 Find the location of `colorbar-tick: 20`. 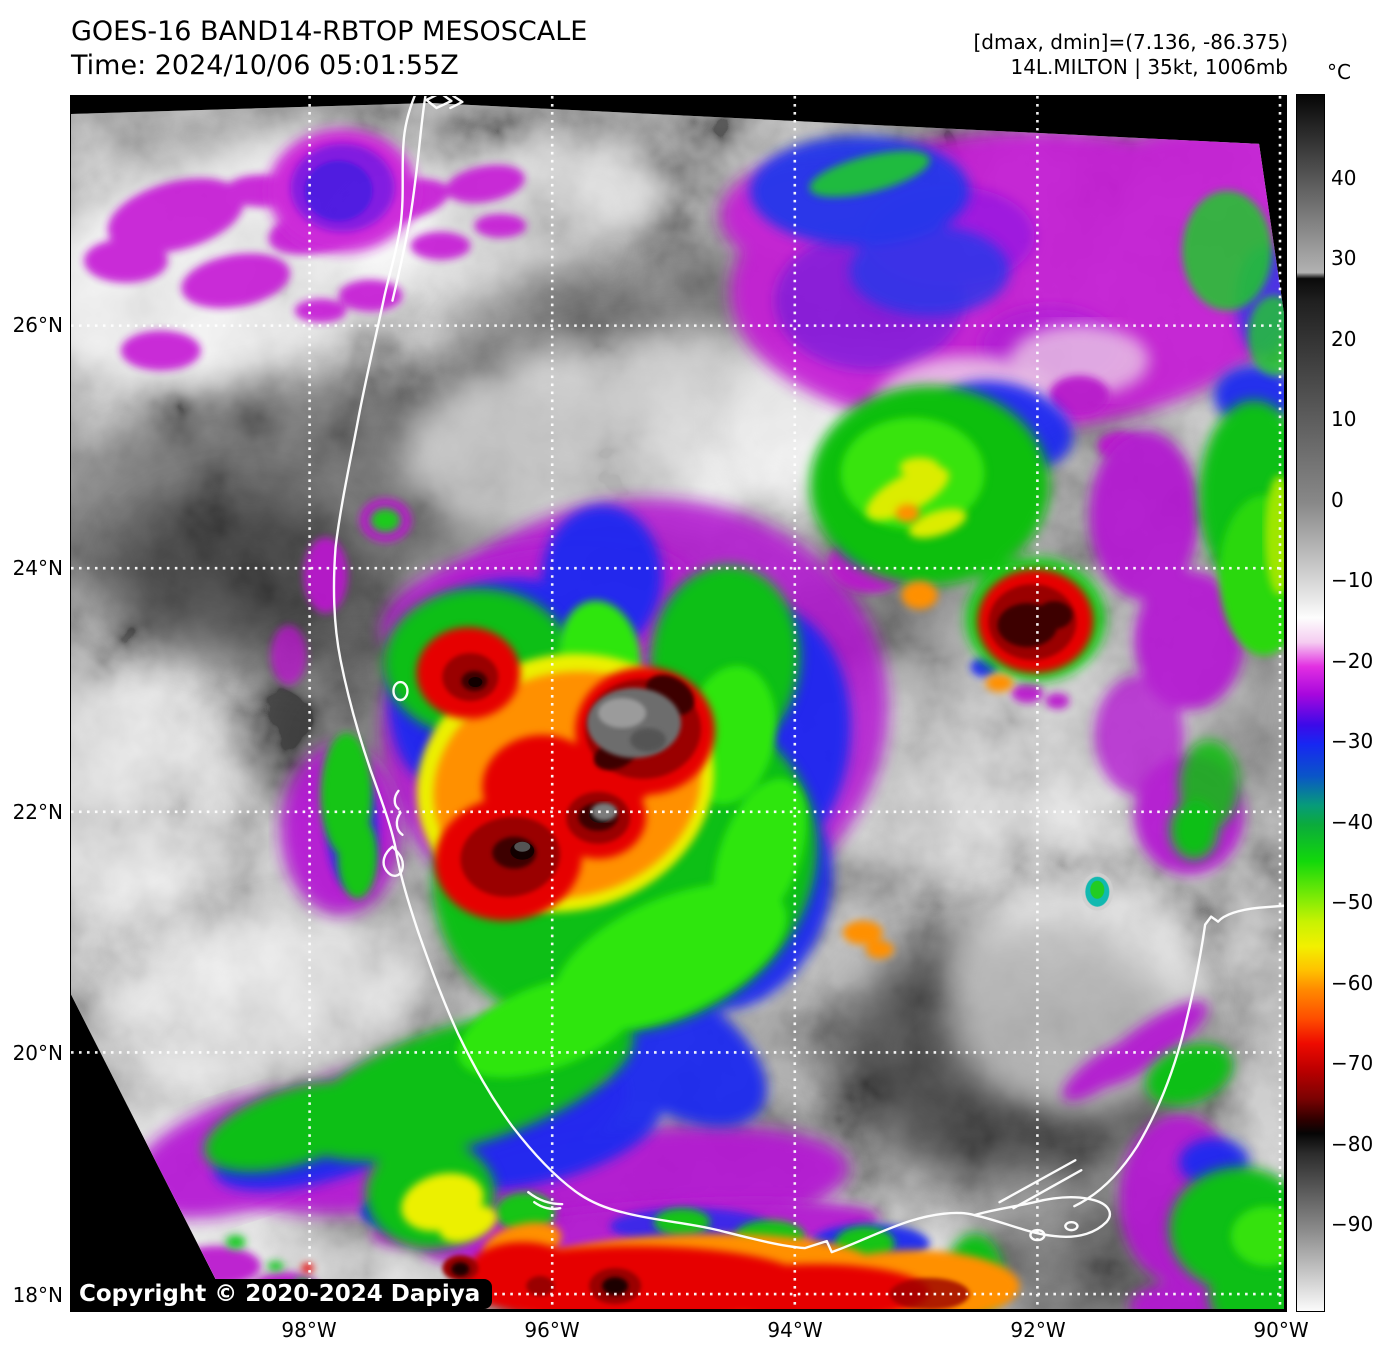

colorbar-tick: 20 is located at coordinates (1344, 339).